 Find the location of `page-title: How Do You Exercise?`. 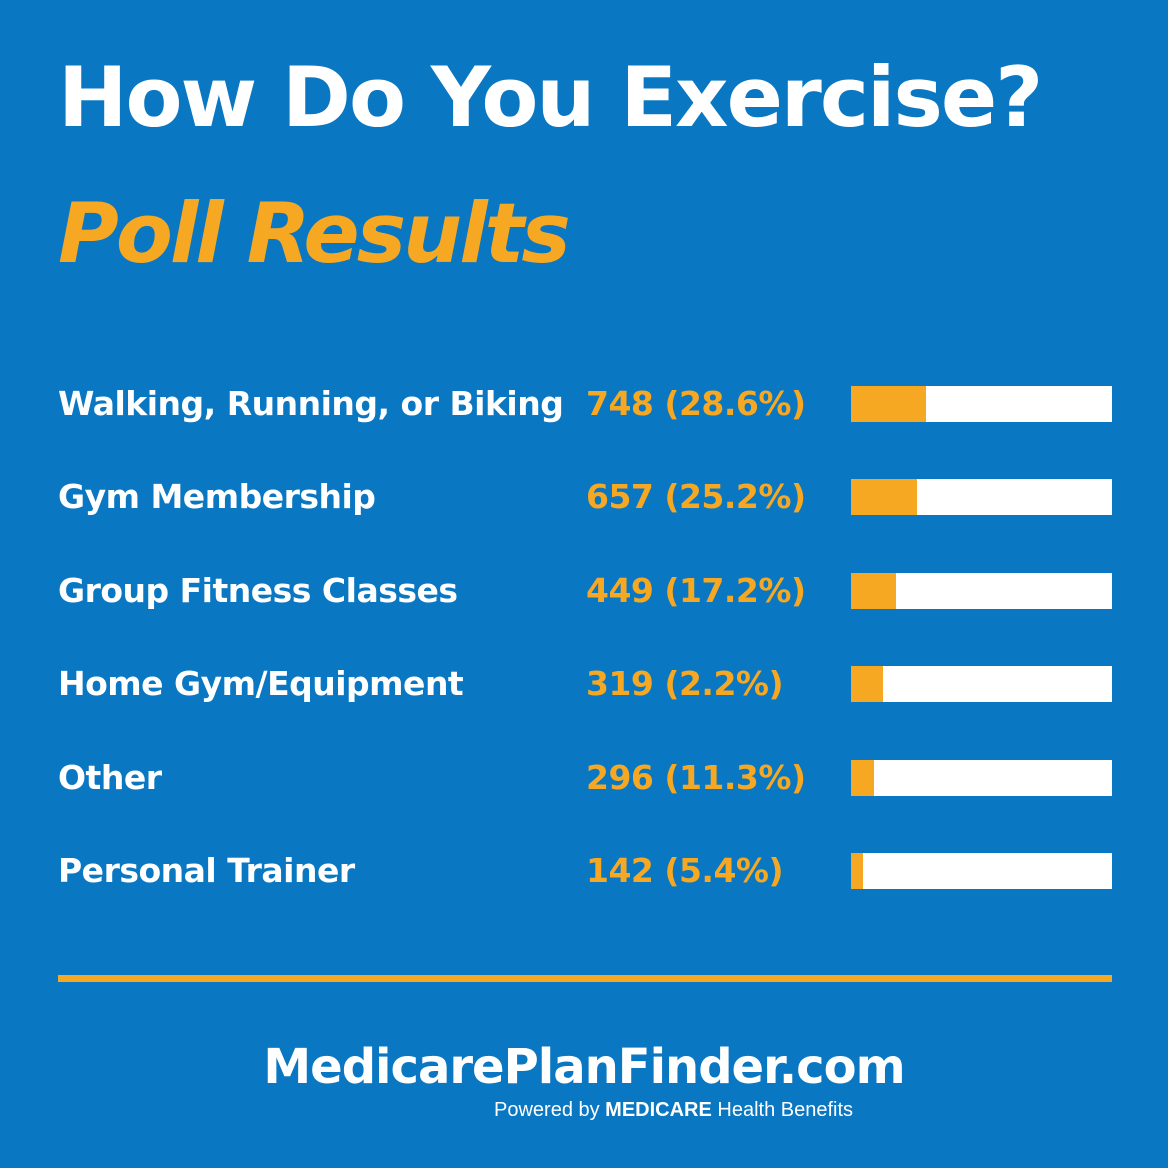

page-title: How Do You Exercise? is located at coordinates (550, 97).